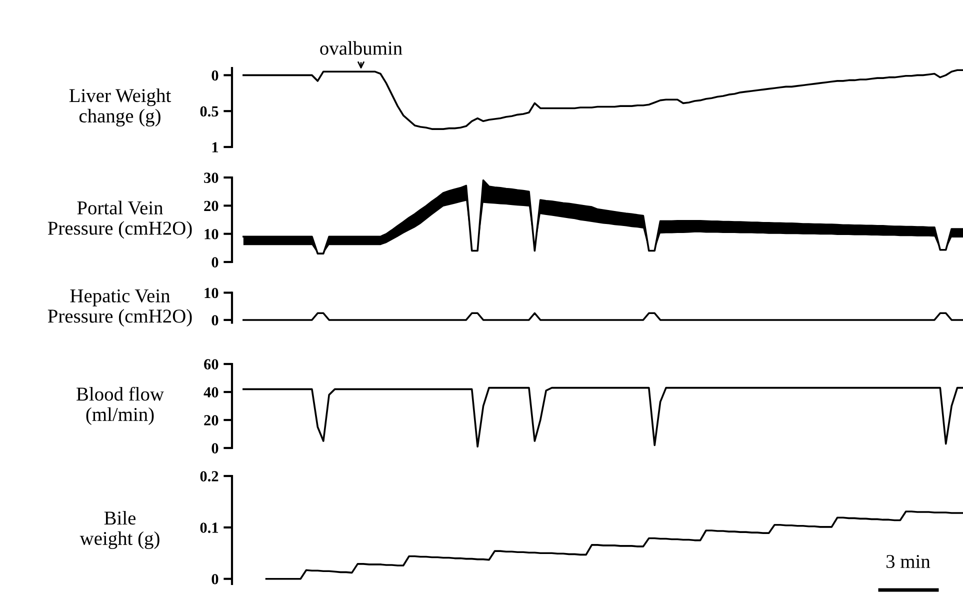 The height and width of the screenshot is (593, 963). Describe the element at coordinates (120, 308) in the screenshot. I see `y-axis-title: Hepatic Vein Pressure (cmH2O)` at that location.